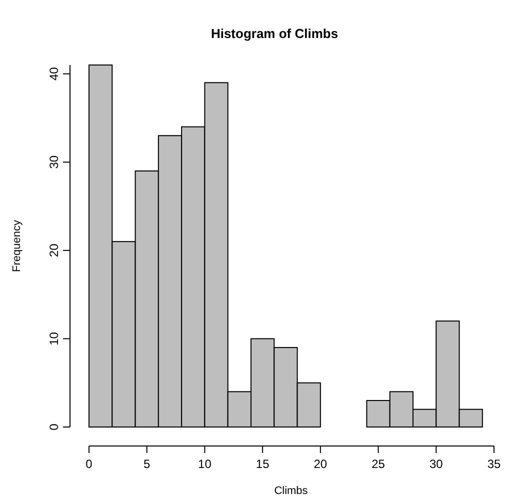 The image size is (509, 499). What do you see at coordinates (54, 162) in the screenshot?
I see `y-tick-label: 30` at bounding box center [54, 162].